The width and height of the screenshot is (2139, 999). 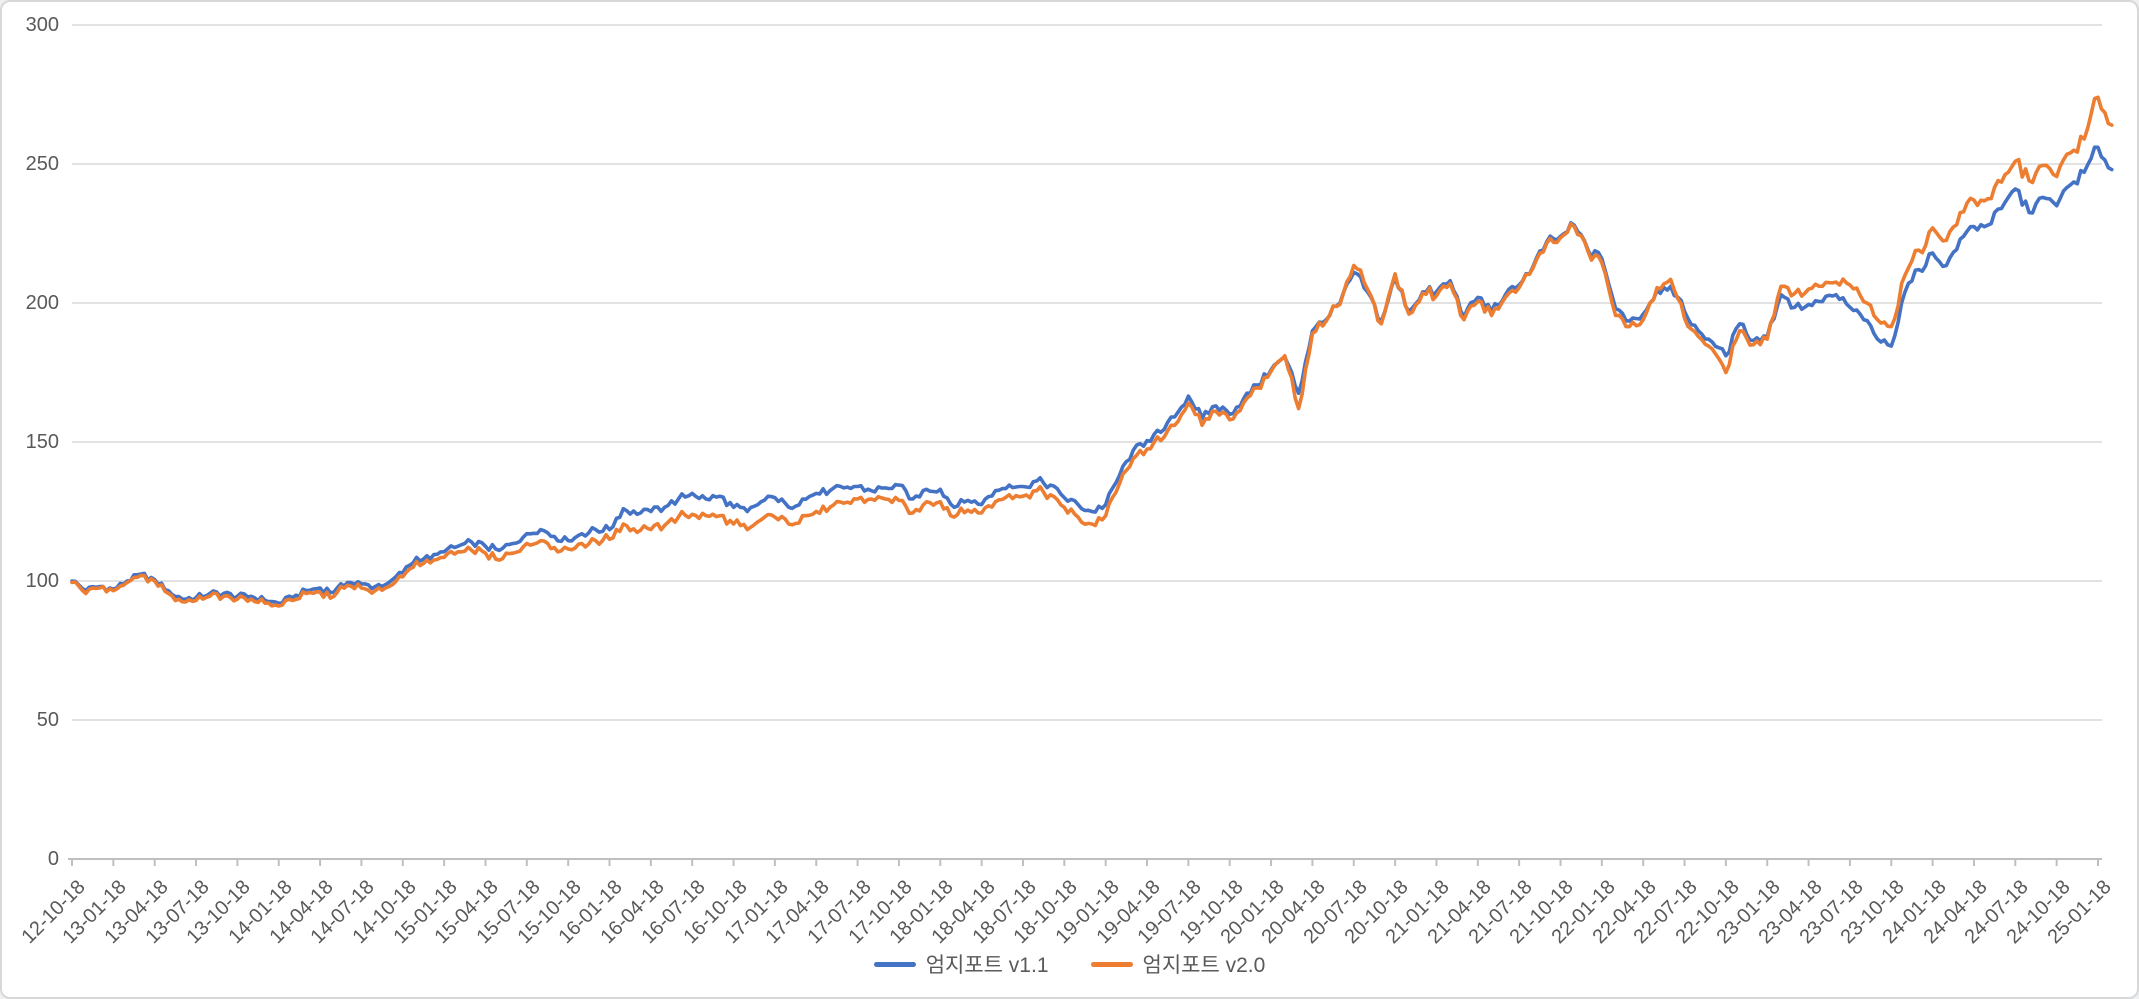 I want to click on legend: 엄지포트 v1.1 엄지포트 v2.0, so click(x=1069, y=964).